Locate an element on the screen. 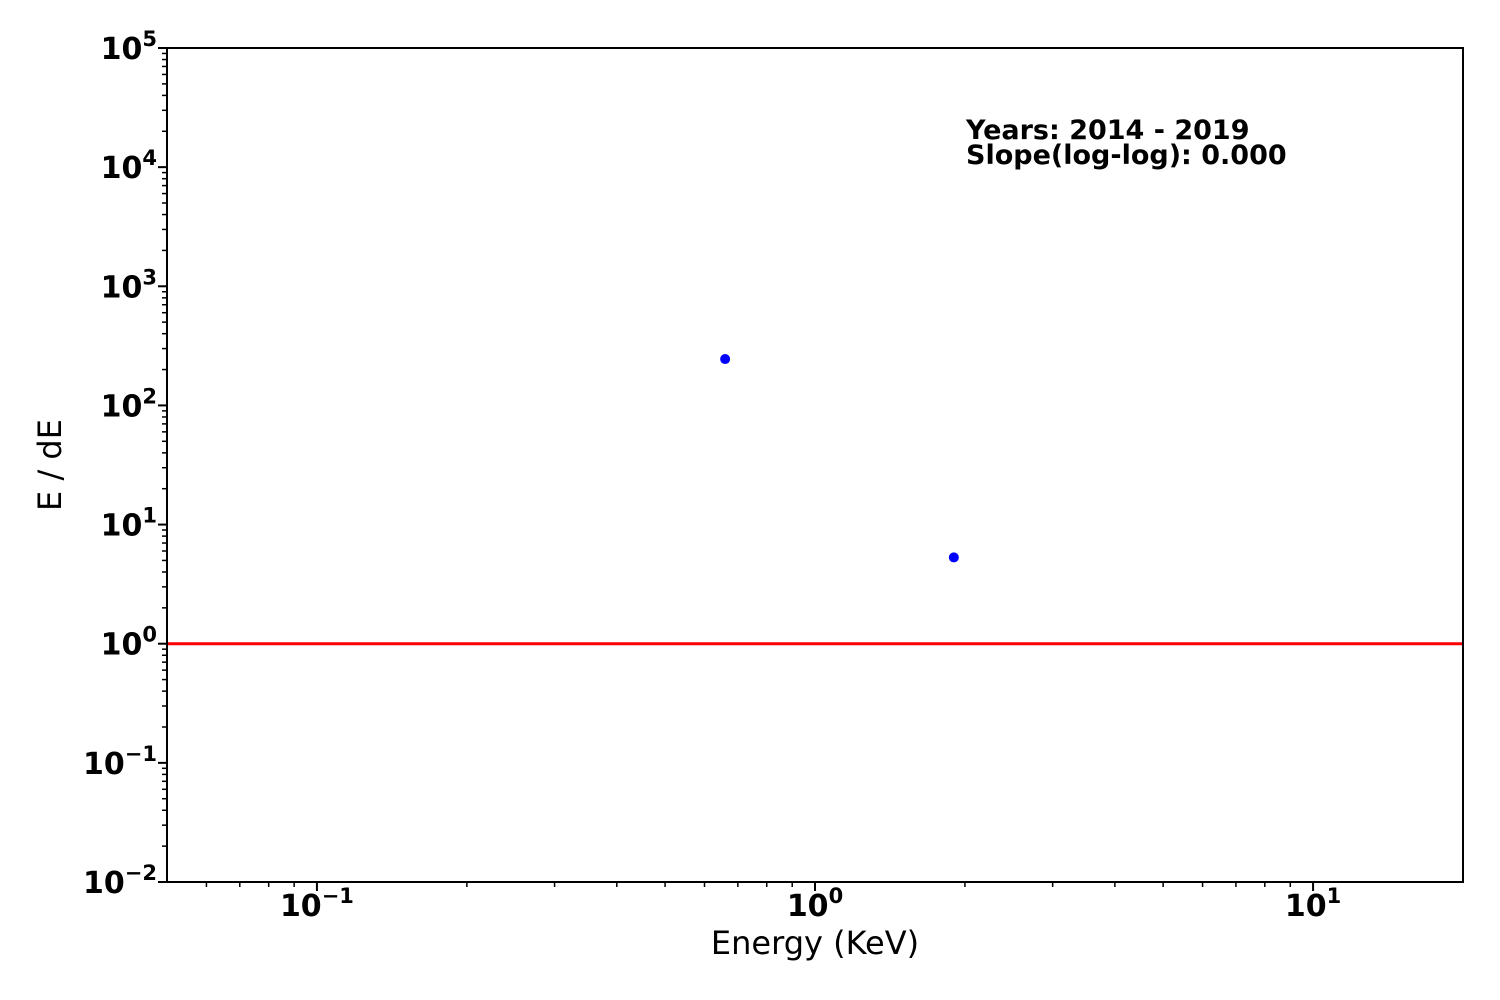 The height and width of the screenshot is (1000, 1500). annotation-years-line: Years: 2014 - 2019 is located at coordinates (1108, 130).